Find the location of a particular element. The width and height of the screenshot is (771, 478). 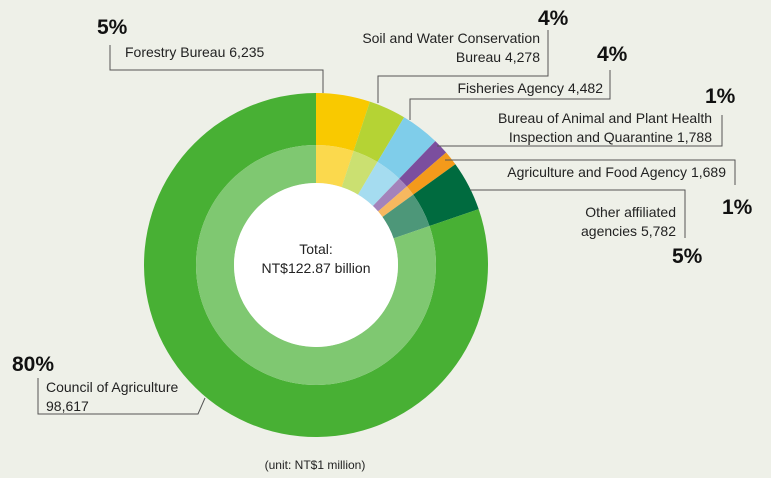

slice-label: Other affiliated agencies 5,782 is located at coordinates (621, 222).